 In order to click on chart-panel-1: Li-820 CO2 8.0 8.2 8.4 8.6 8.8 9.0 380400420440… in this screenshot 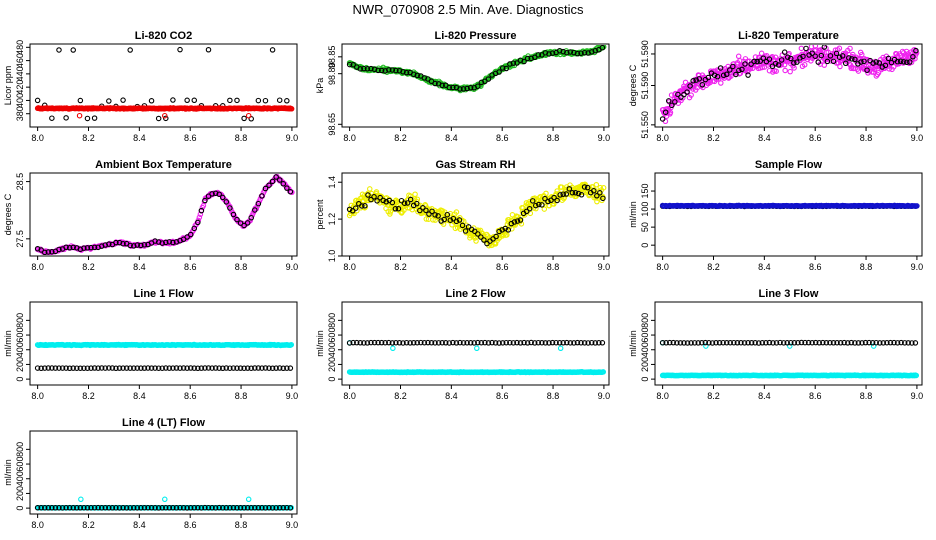, I will do `click(150, 86)`.